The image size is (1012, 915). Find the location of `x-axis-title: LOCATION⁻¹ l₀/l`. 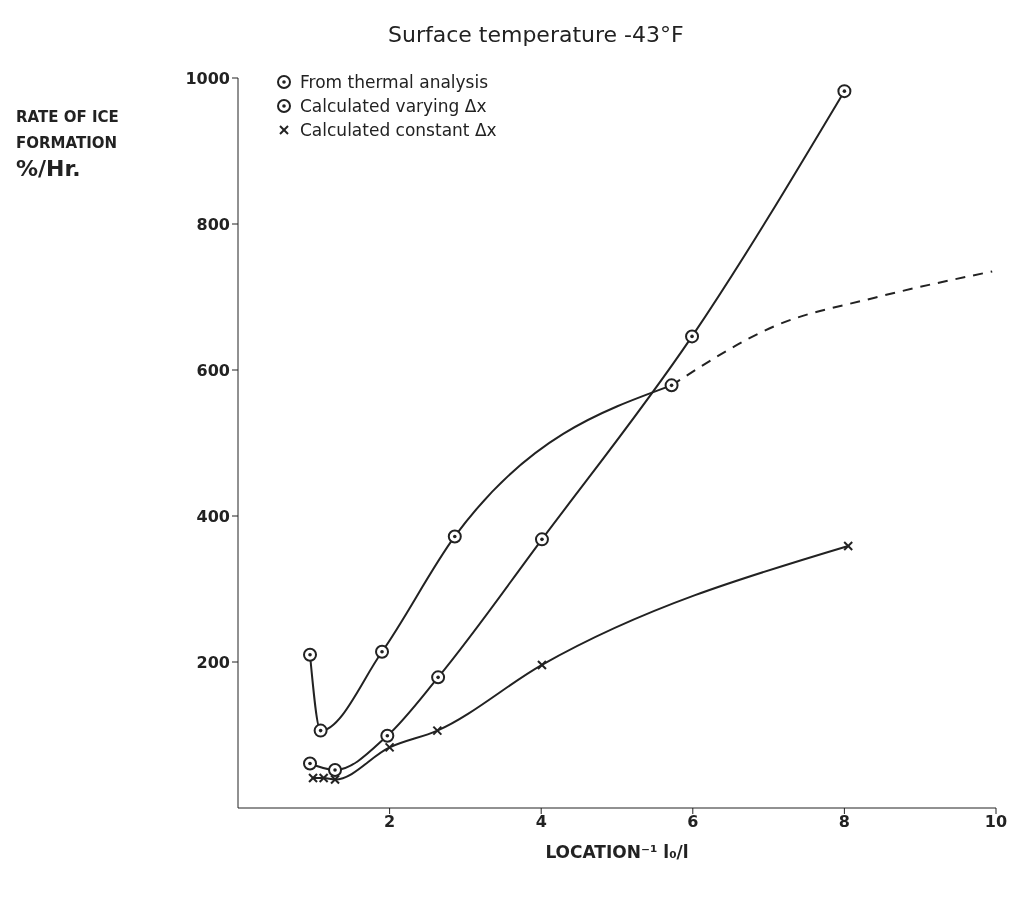

x-axis-title: LOCATION⁻¹ l₀/l is located at coordinates (617, 852).